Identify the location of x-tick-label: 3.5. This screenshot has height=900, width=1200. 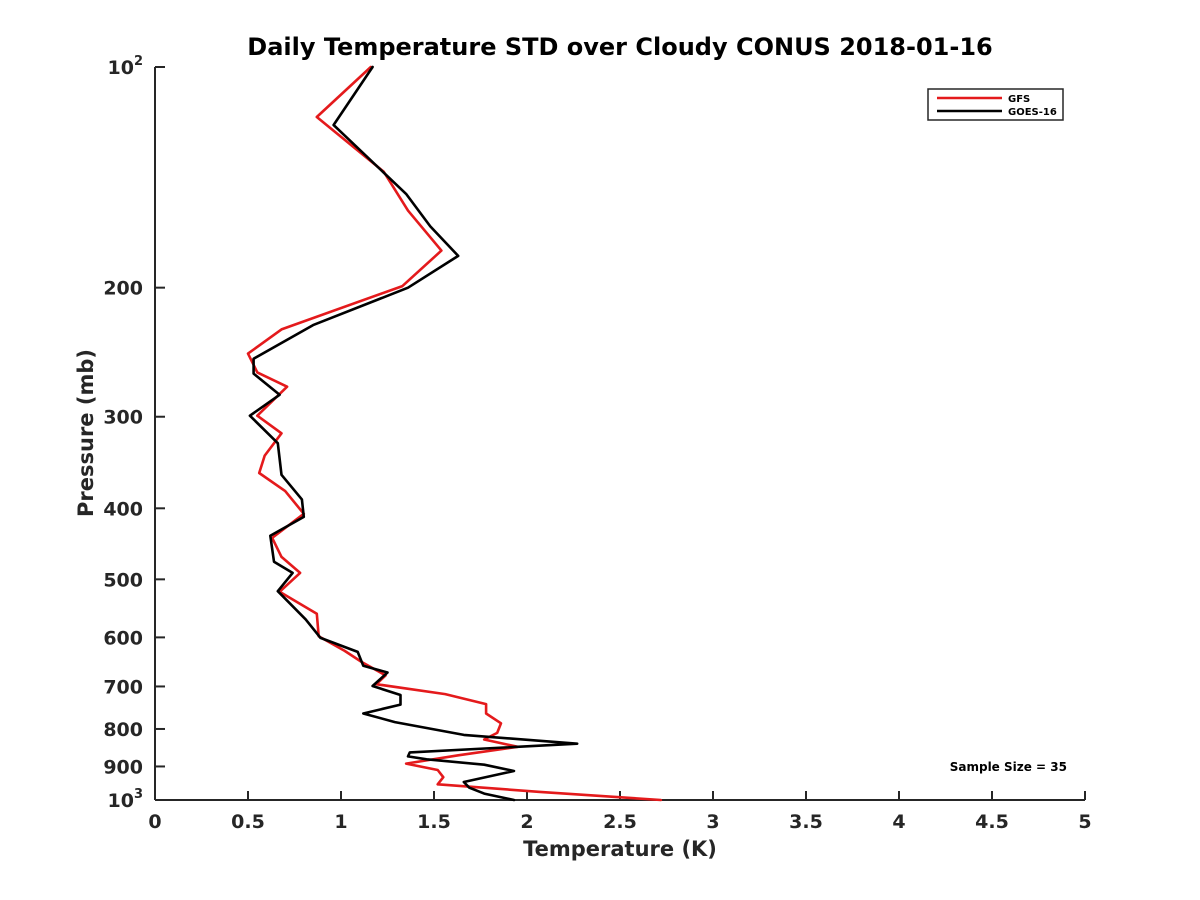
(806, 822).